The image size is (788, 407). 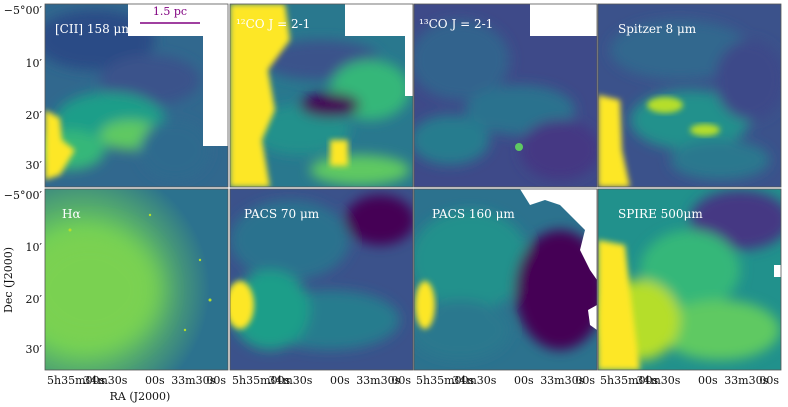 What do you see at coordinates (23, 88) in the screenshot?
I see `dec-axis-top: −5°00′ 10′ 20′ 30′` at bounding box center [23, 88].